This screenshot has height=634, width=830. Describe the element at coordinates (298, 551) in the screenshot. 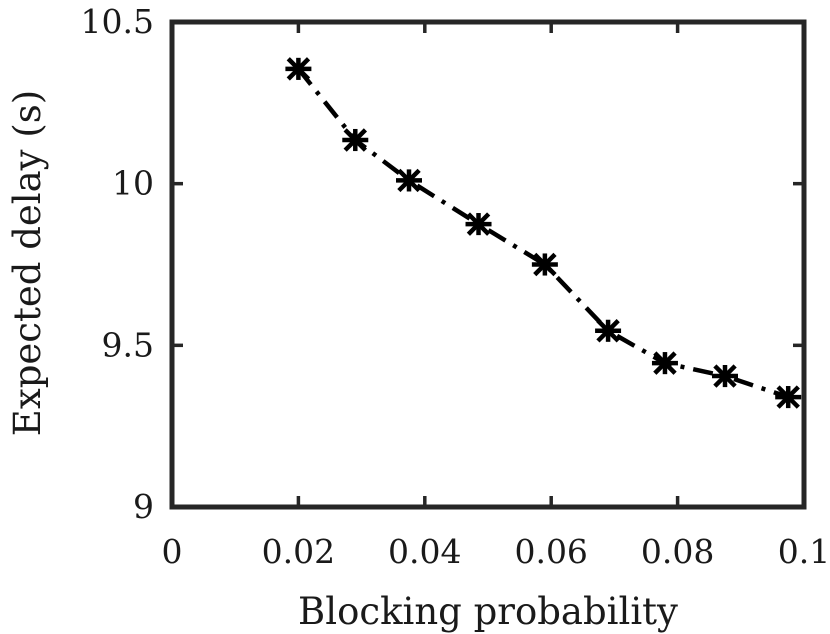

I see `x-tick-label: 0.02` at that location.